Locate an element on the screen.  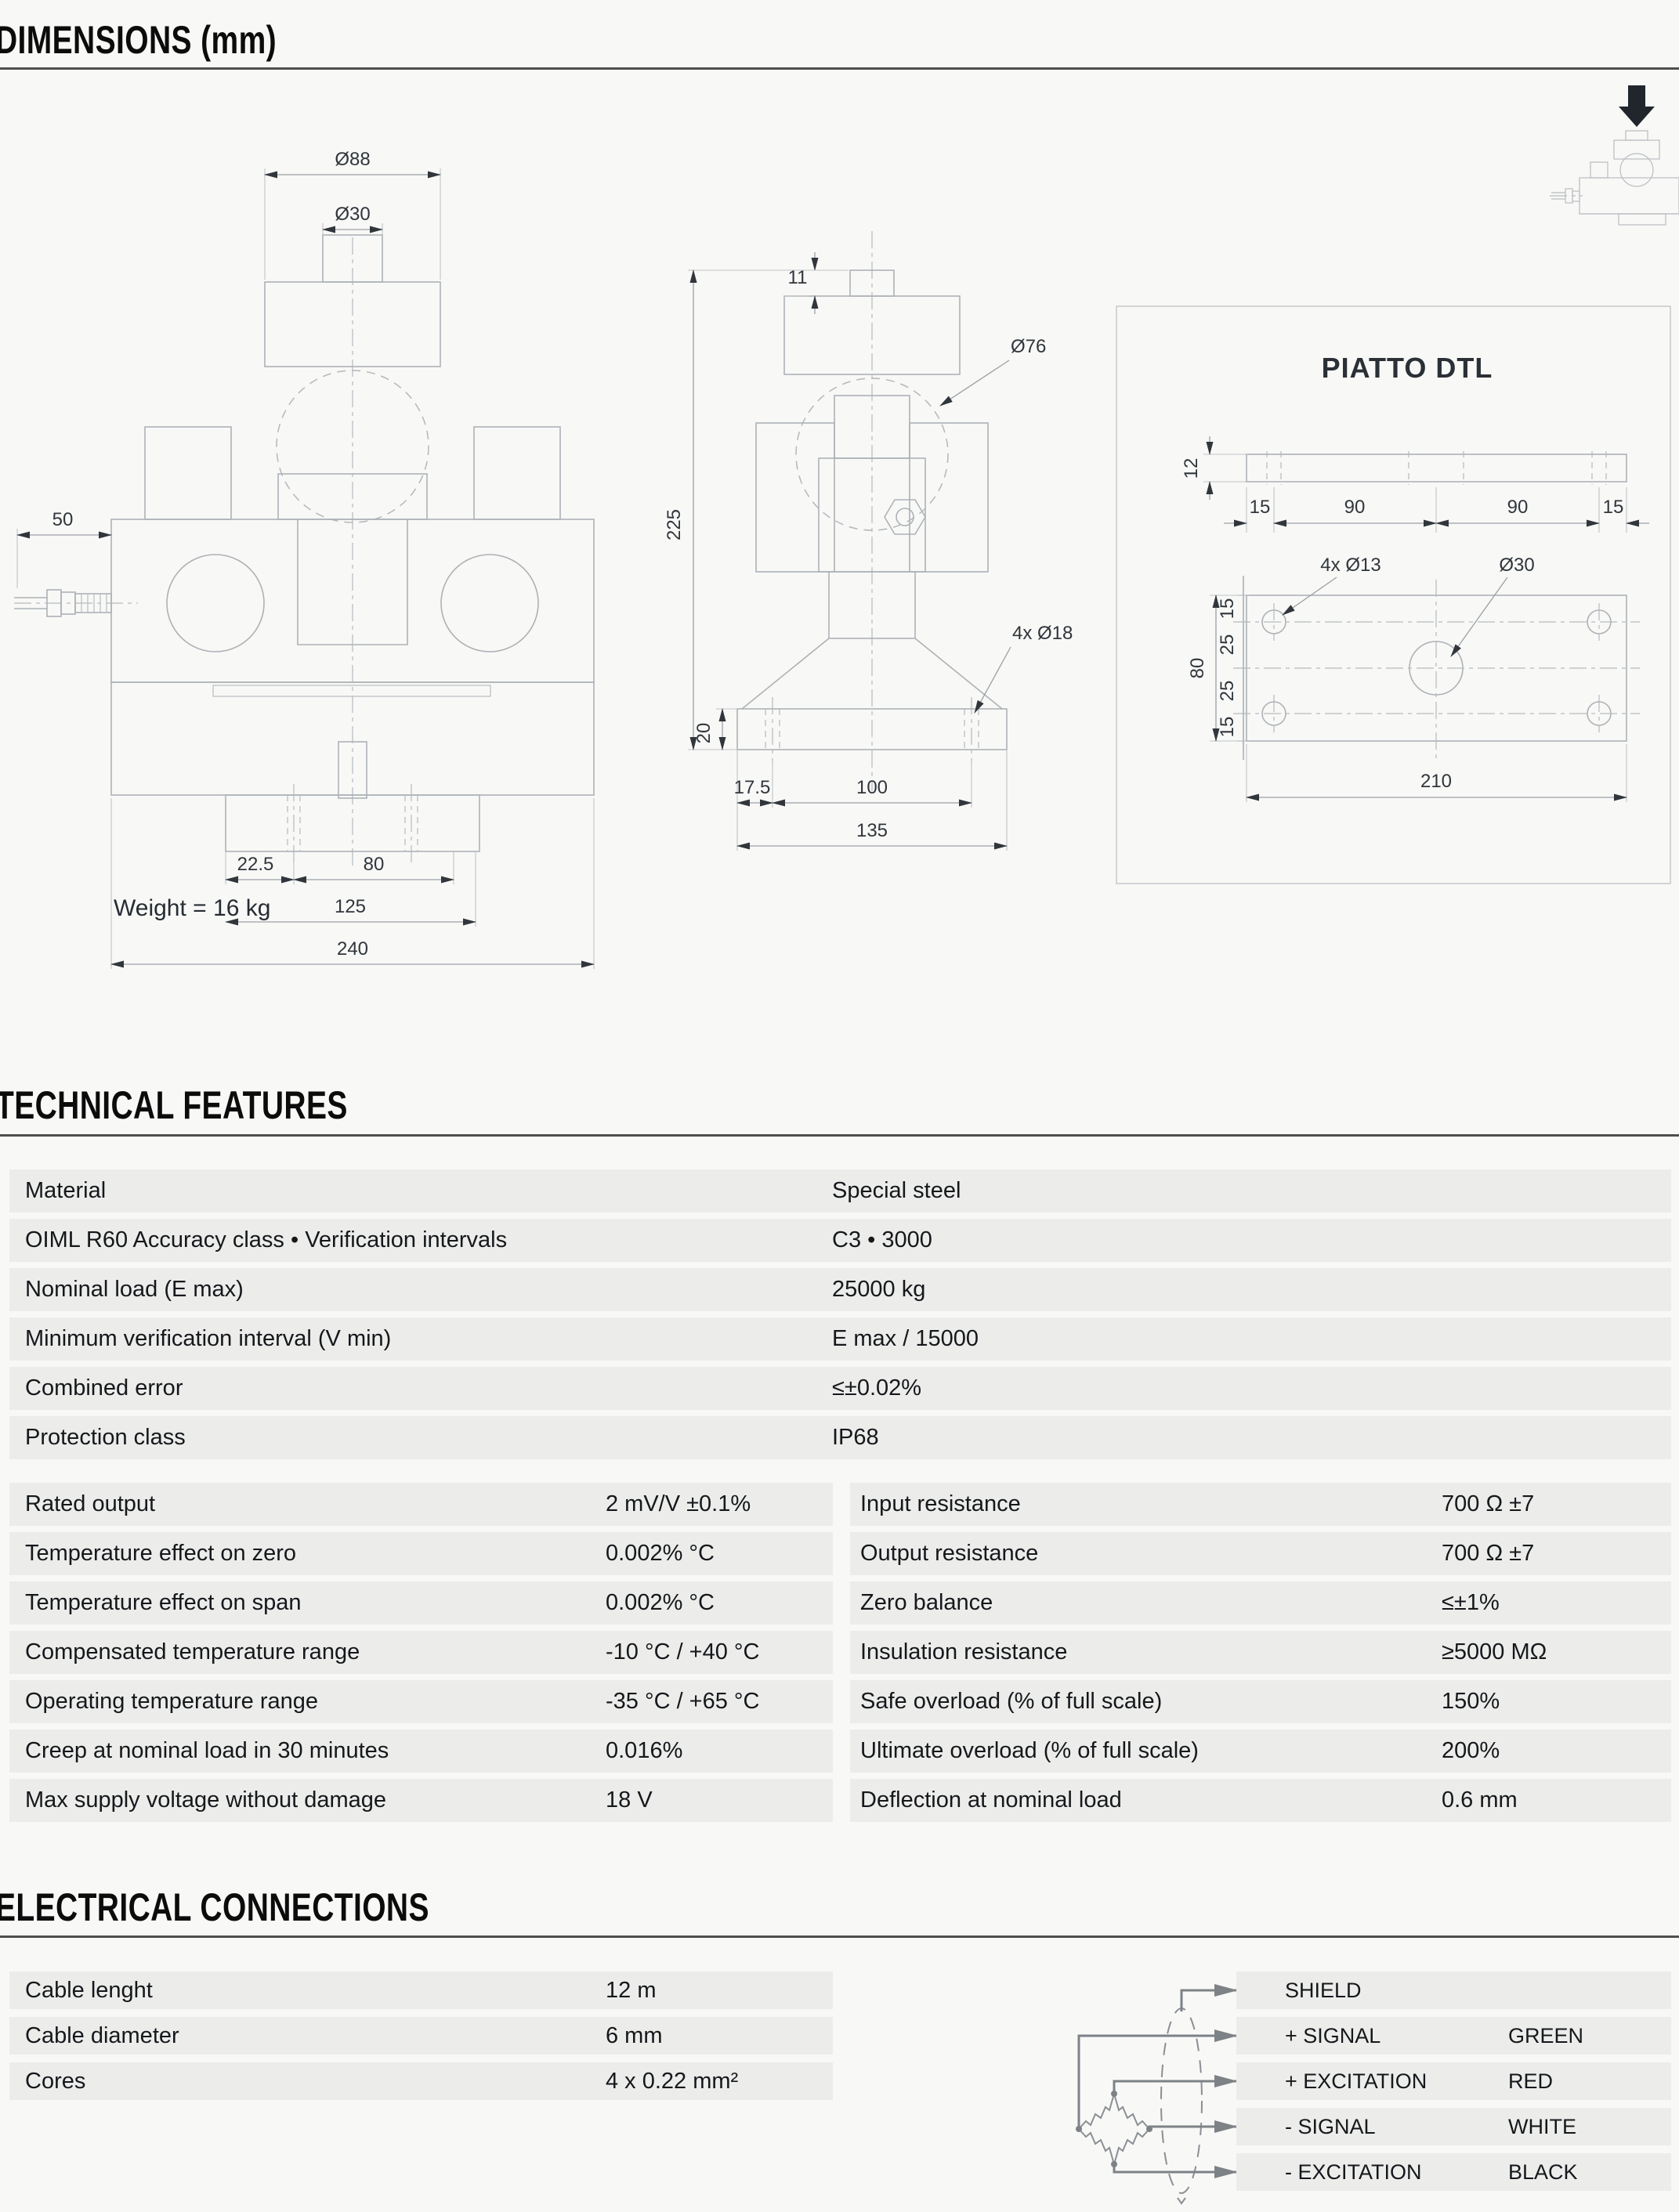
dim-label: 12 is located at coordinates (1191, 468).